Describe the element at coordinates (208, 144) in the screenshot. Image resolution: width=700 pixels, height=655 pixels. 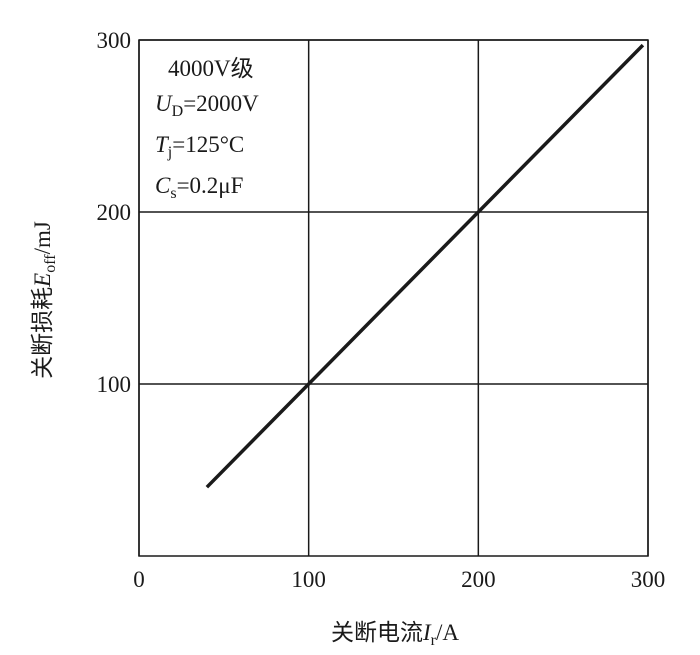
I see `text: =125°C` at that location.